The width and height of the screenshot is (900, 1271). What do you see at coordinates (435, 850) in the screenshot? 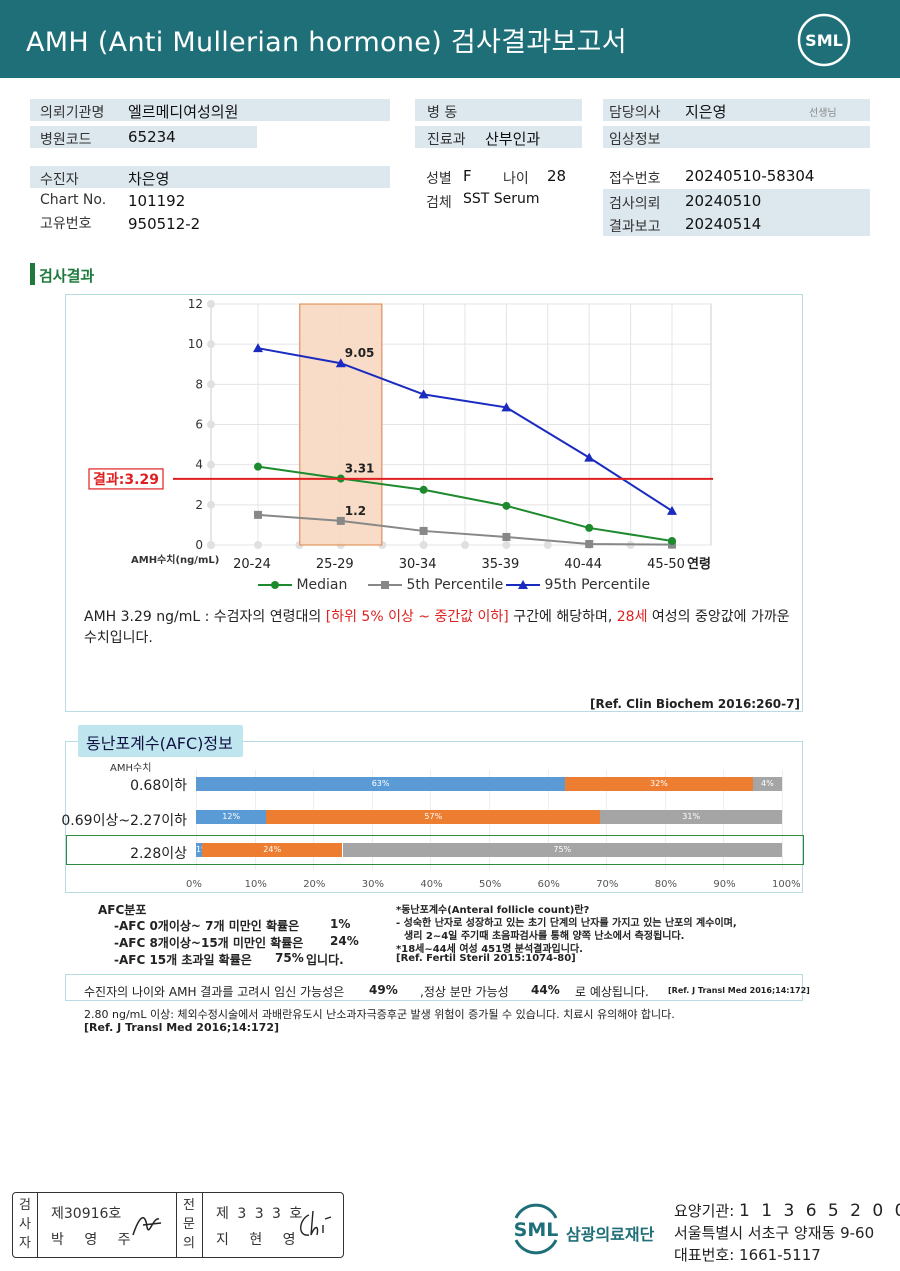
I see `afc-highlight-row` at bounding box center [435, 850].